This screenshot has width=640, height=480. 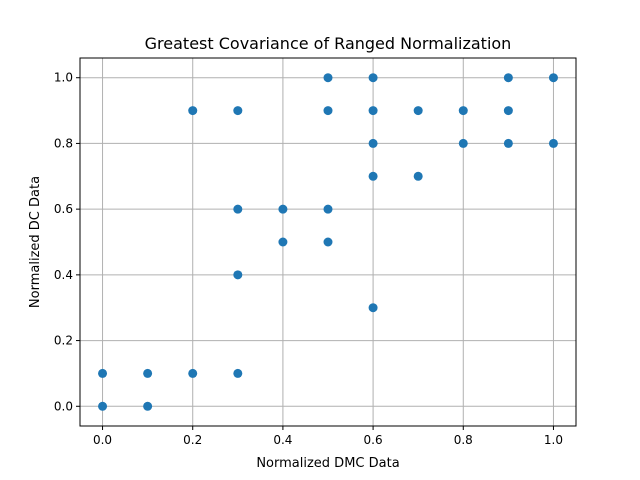 What do you see at coordinates (63, 143) in the screenshot?
I see `y-tick-label: 0.8` at bounding box center [63, 143].